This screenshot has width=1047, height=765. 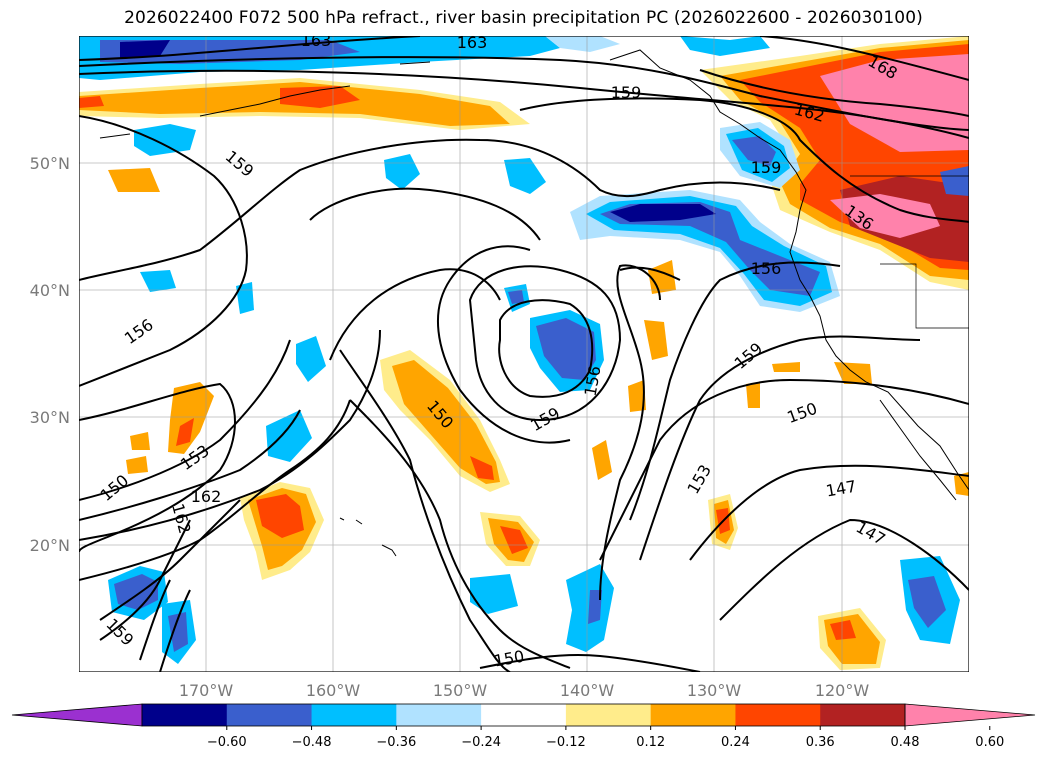 I want to click on shade-west-small, so click(x=137, y=465).